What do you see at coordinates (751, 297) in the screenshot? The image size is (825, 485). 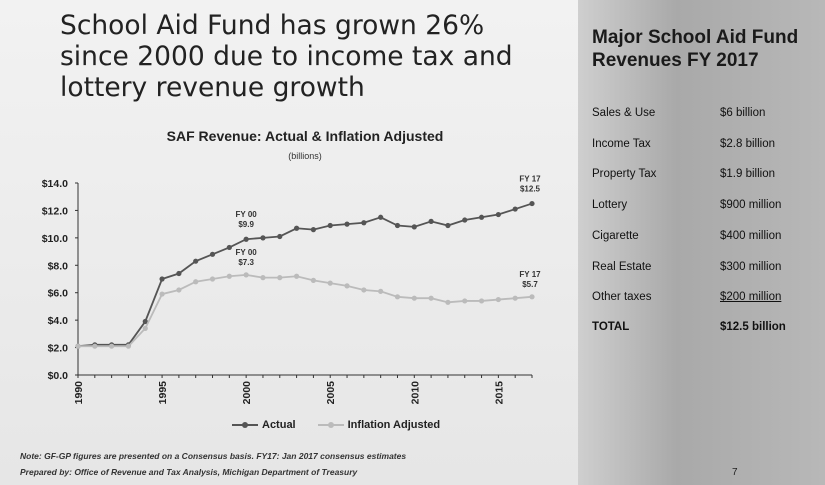 I see `revenue-value: $200 million` at bounding box center [751, 297].